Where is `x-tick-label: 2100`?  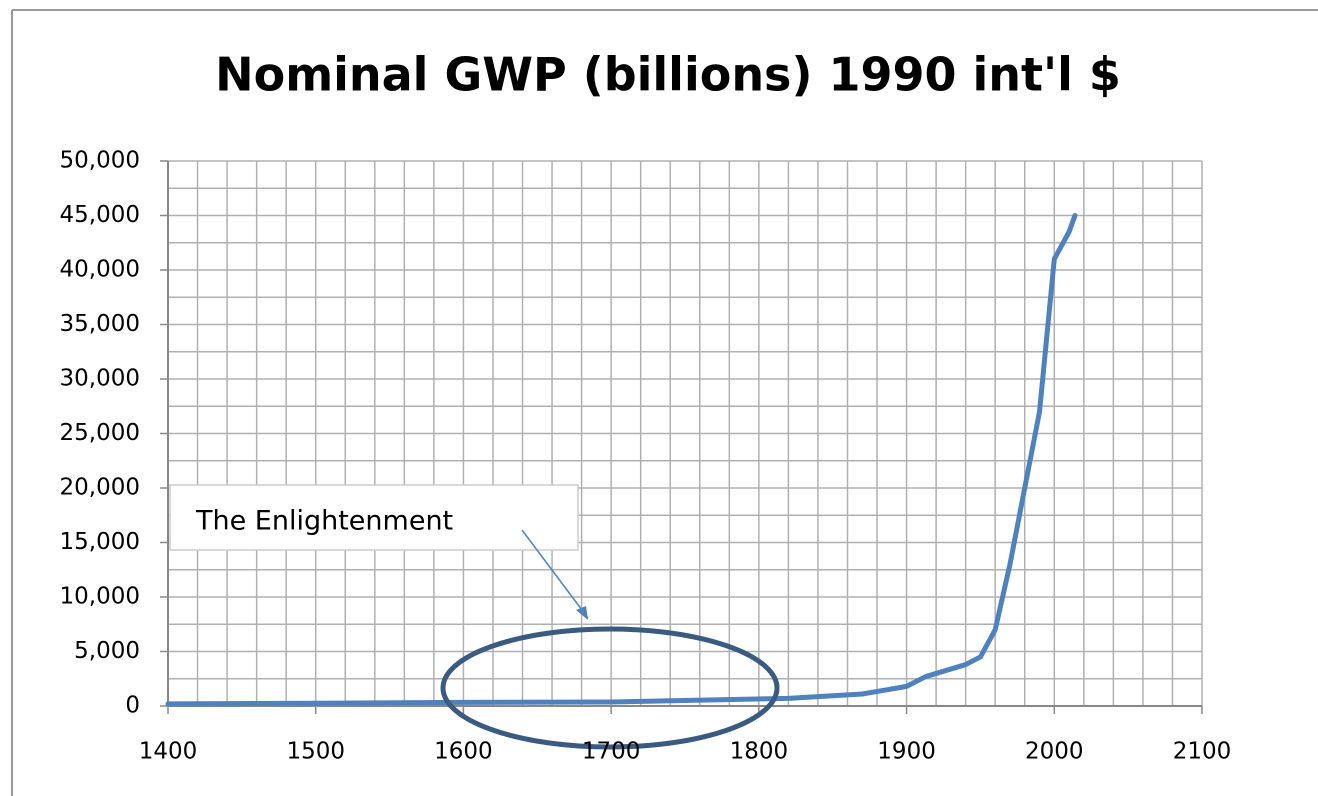 x-tick-label: 2100 is located at coordinates (1202, 752).